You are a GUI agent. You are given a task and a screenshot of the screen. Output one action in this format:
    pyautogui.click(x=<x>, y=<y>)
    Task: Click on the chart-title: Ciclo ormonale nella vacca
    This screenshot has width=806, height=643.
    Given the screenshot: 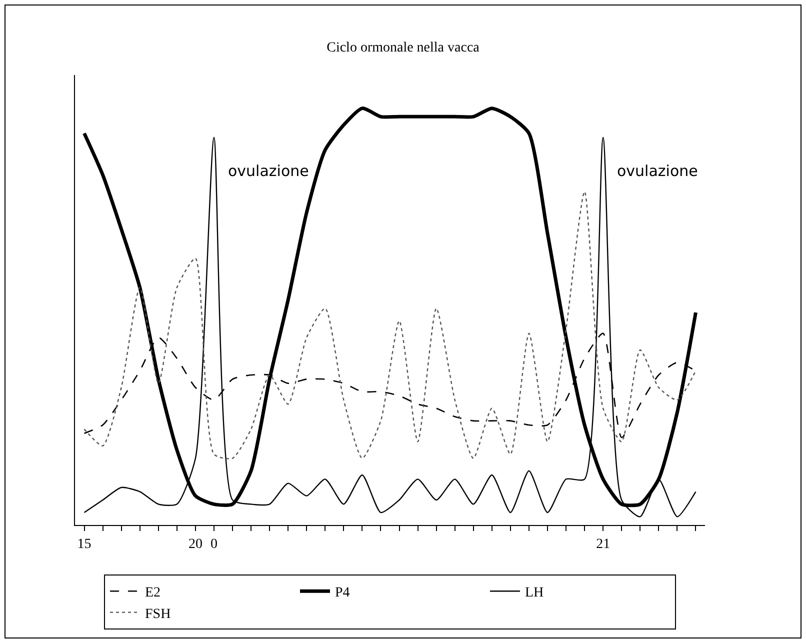 What is the action you would take?
    pyautogui.click(x=403, y=48)
    